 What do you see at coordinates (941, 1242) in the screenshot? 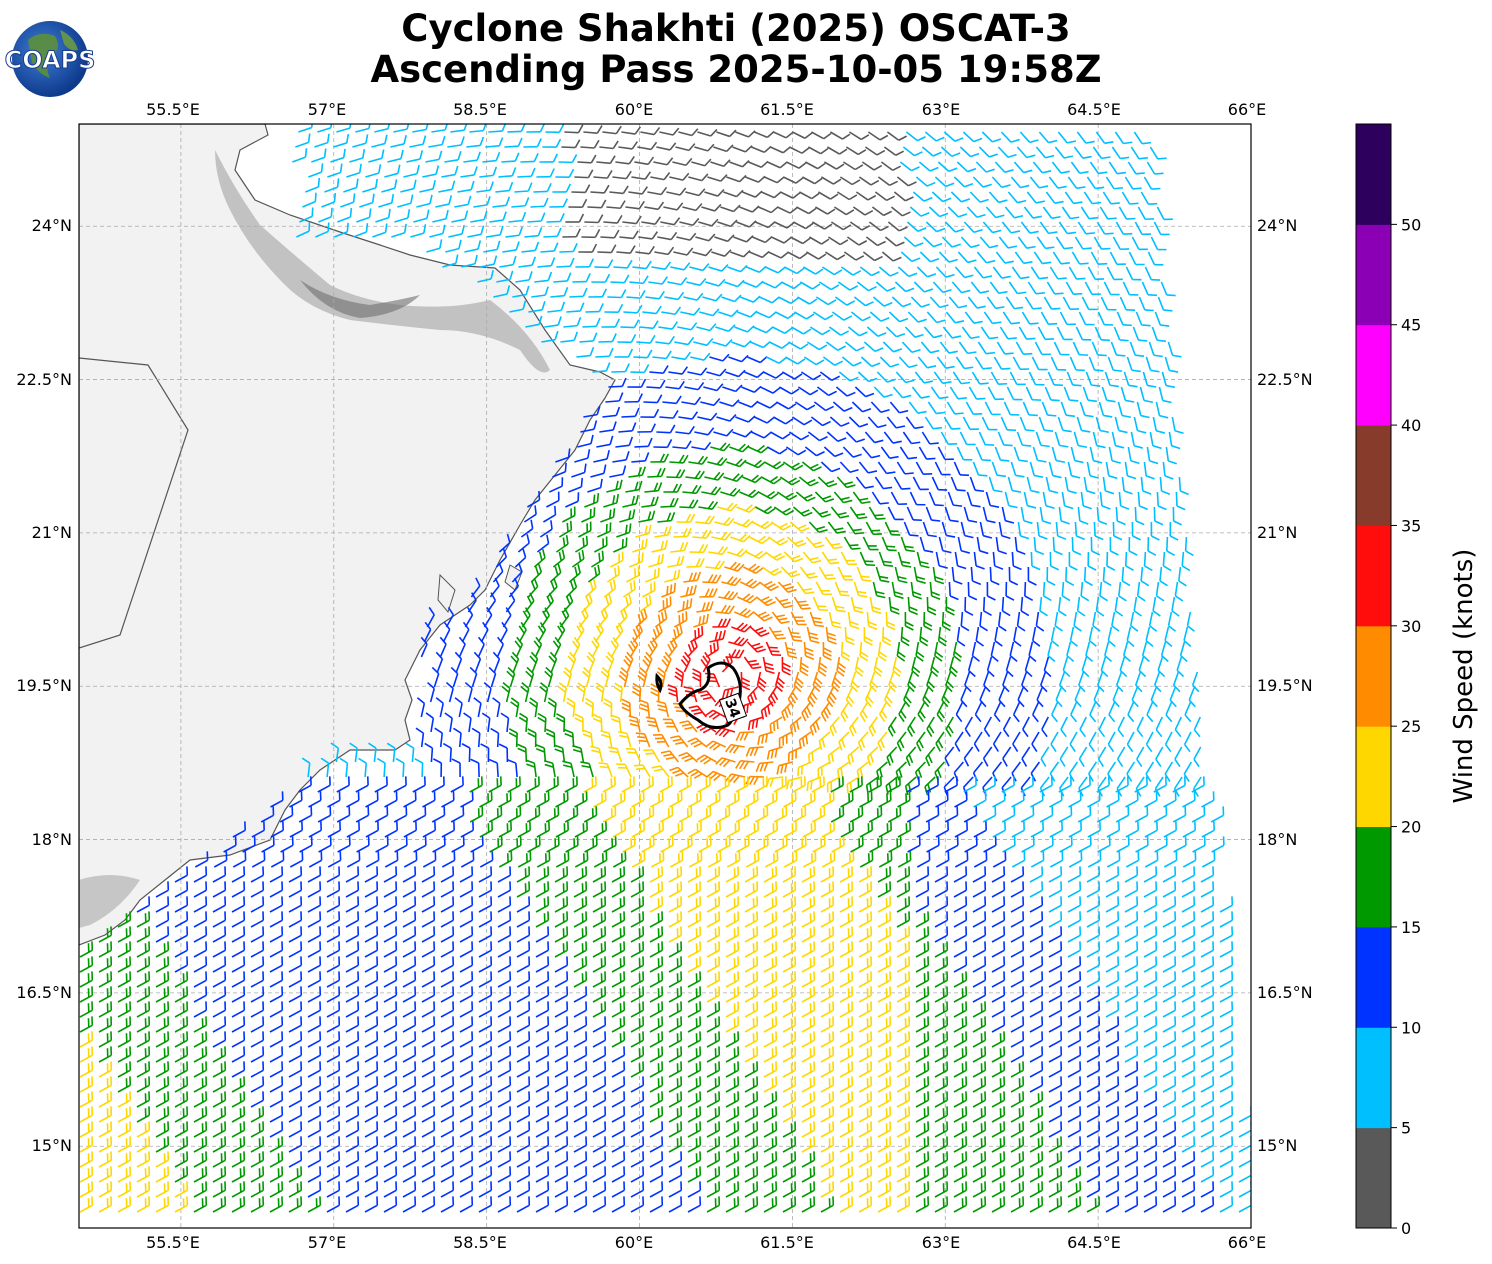
I see `lon-tick-label: 63°E` at bounding box center [941, 1242].